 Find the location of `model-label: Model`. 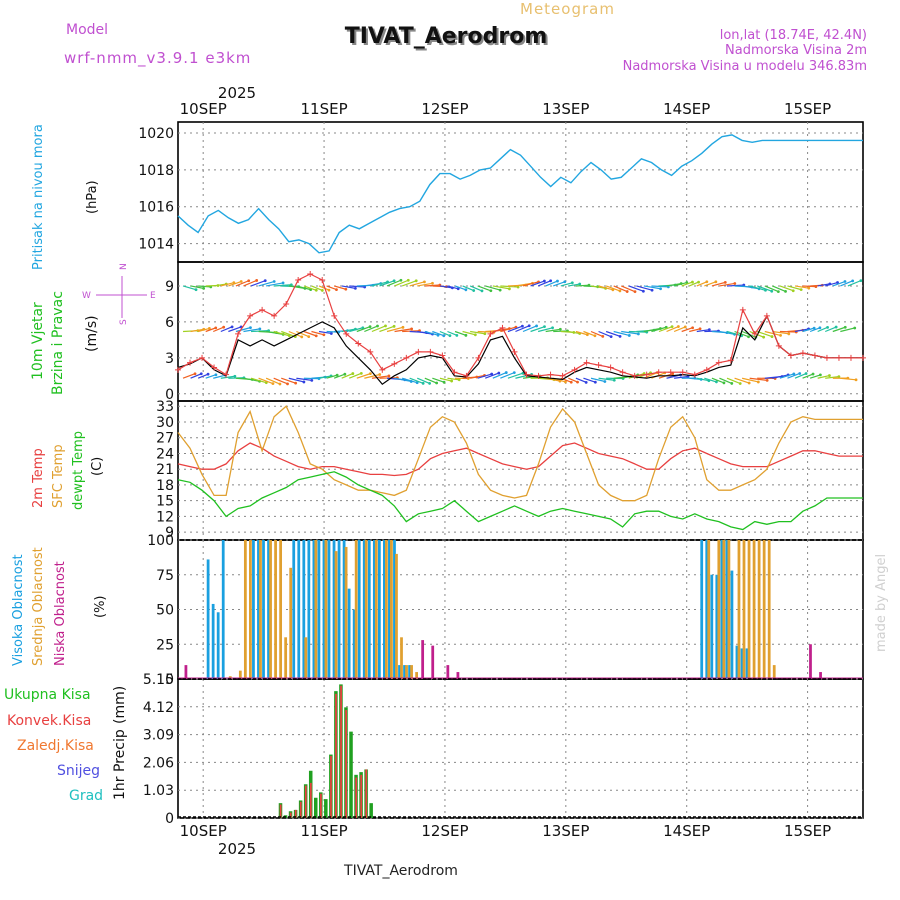

model-label: Model is located at coordinates (87, 30).